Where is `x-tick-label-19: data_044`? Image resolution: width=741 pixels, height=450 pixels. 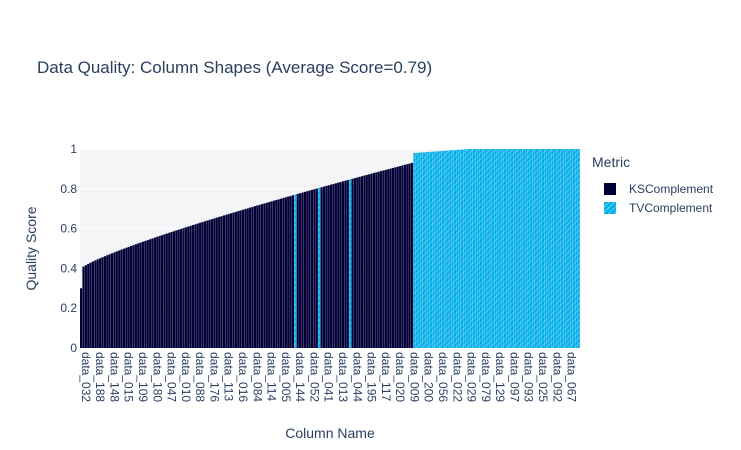 x-tick-label-19: data_044 is located at coordinates (357, 377).